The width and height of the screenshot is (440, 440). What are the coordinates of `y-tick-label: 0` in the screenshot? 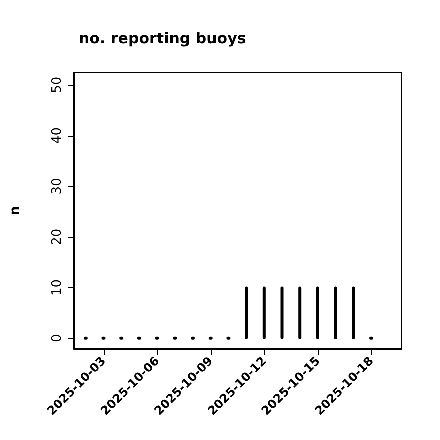 It's located at (57, 338).